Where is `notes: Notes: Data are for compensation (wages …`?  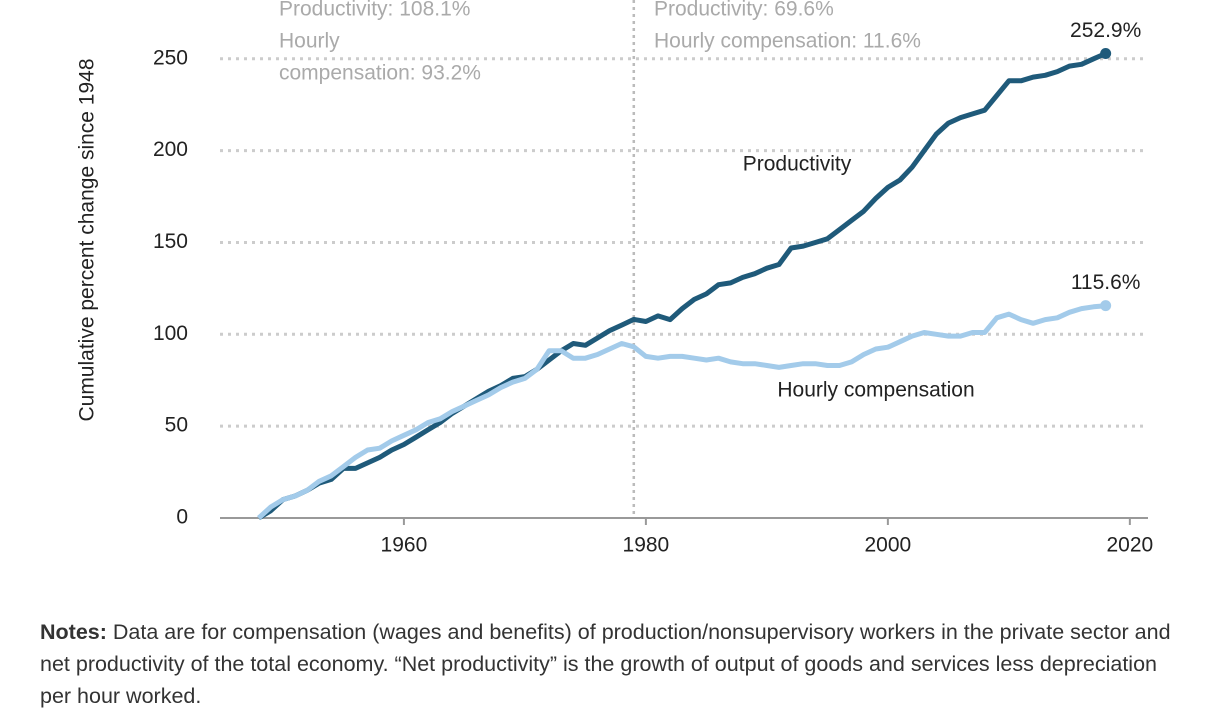 notes: Notes: Data are for compensation (wages … is located at coordinates (615, 664).